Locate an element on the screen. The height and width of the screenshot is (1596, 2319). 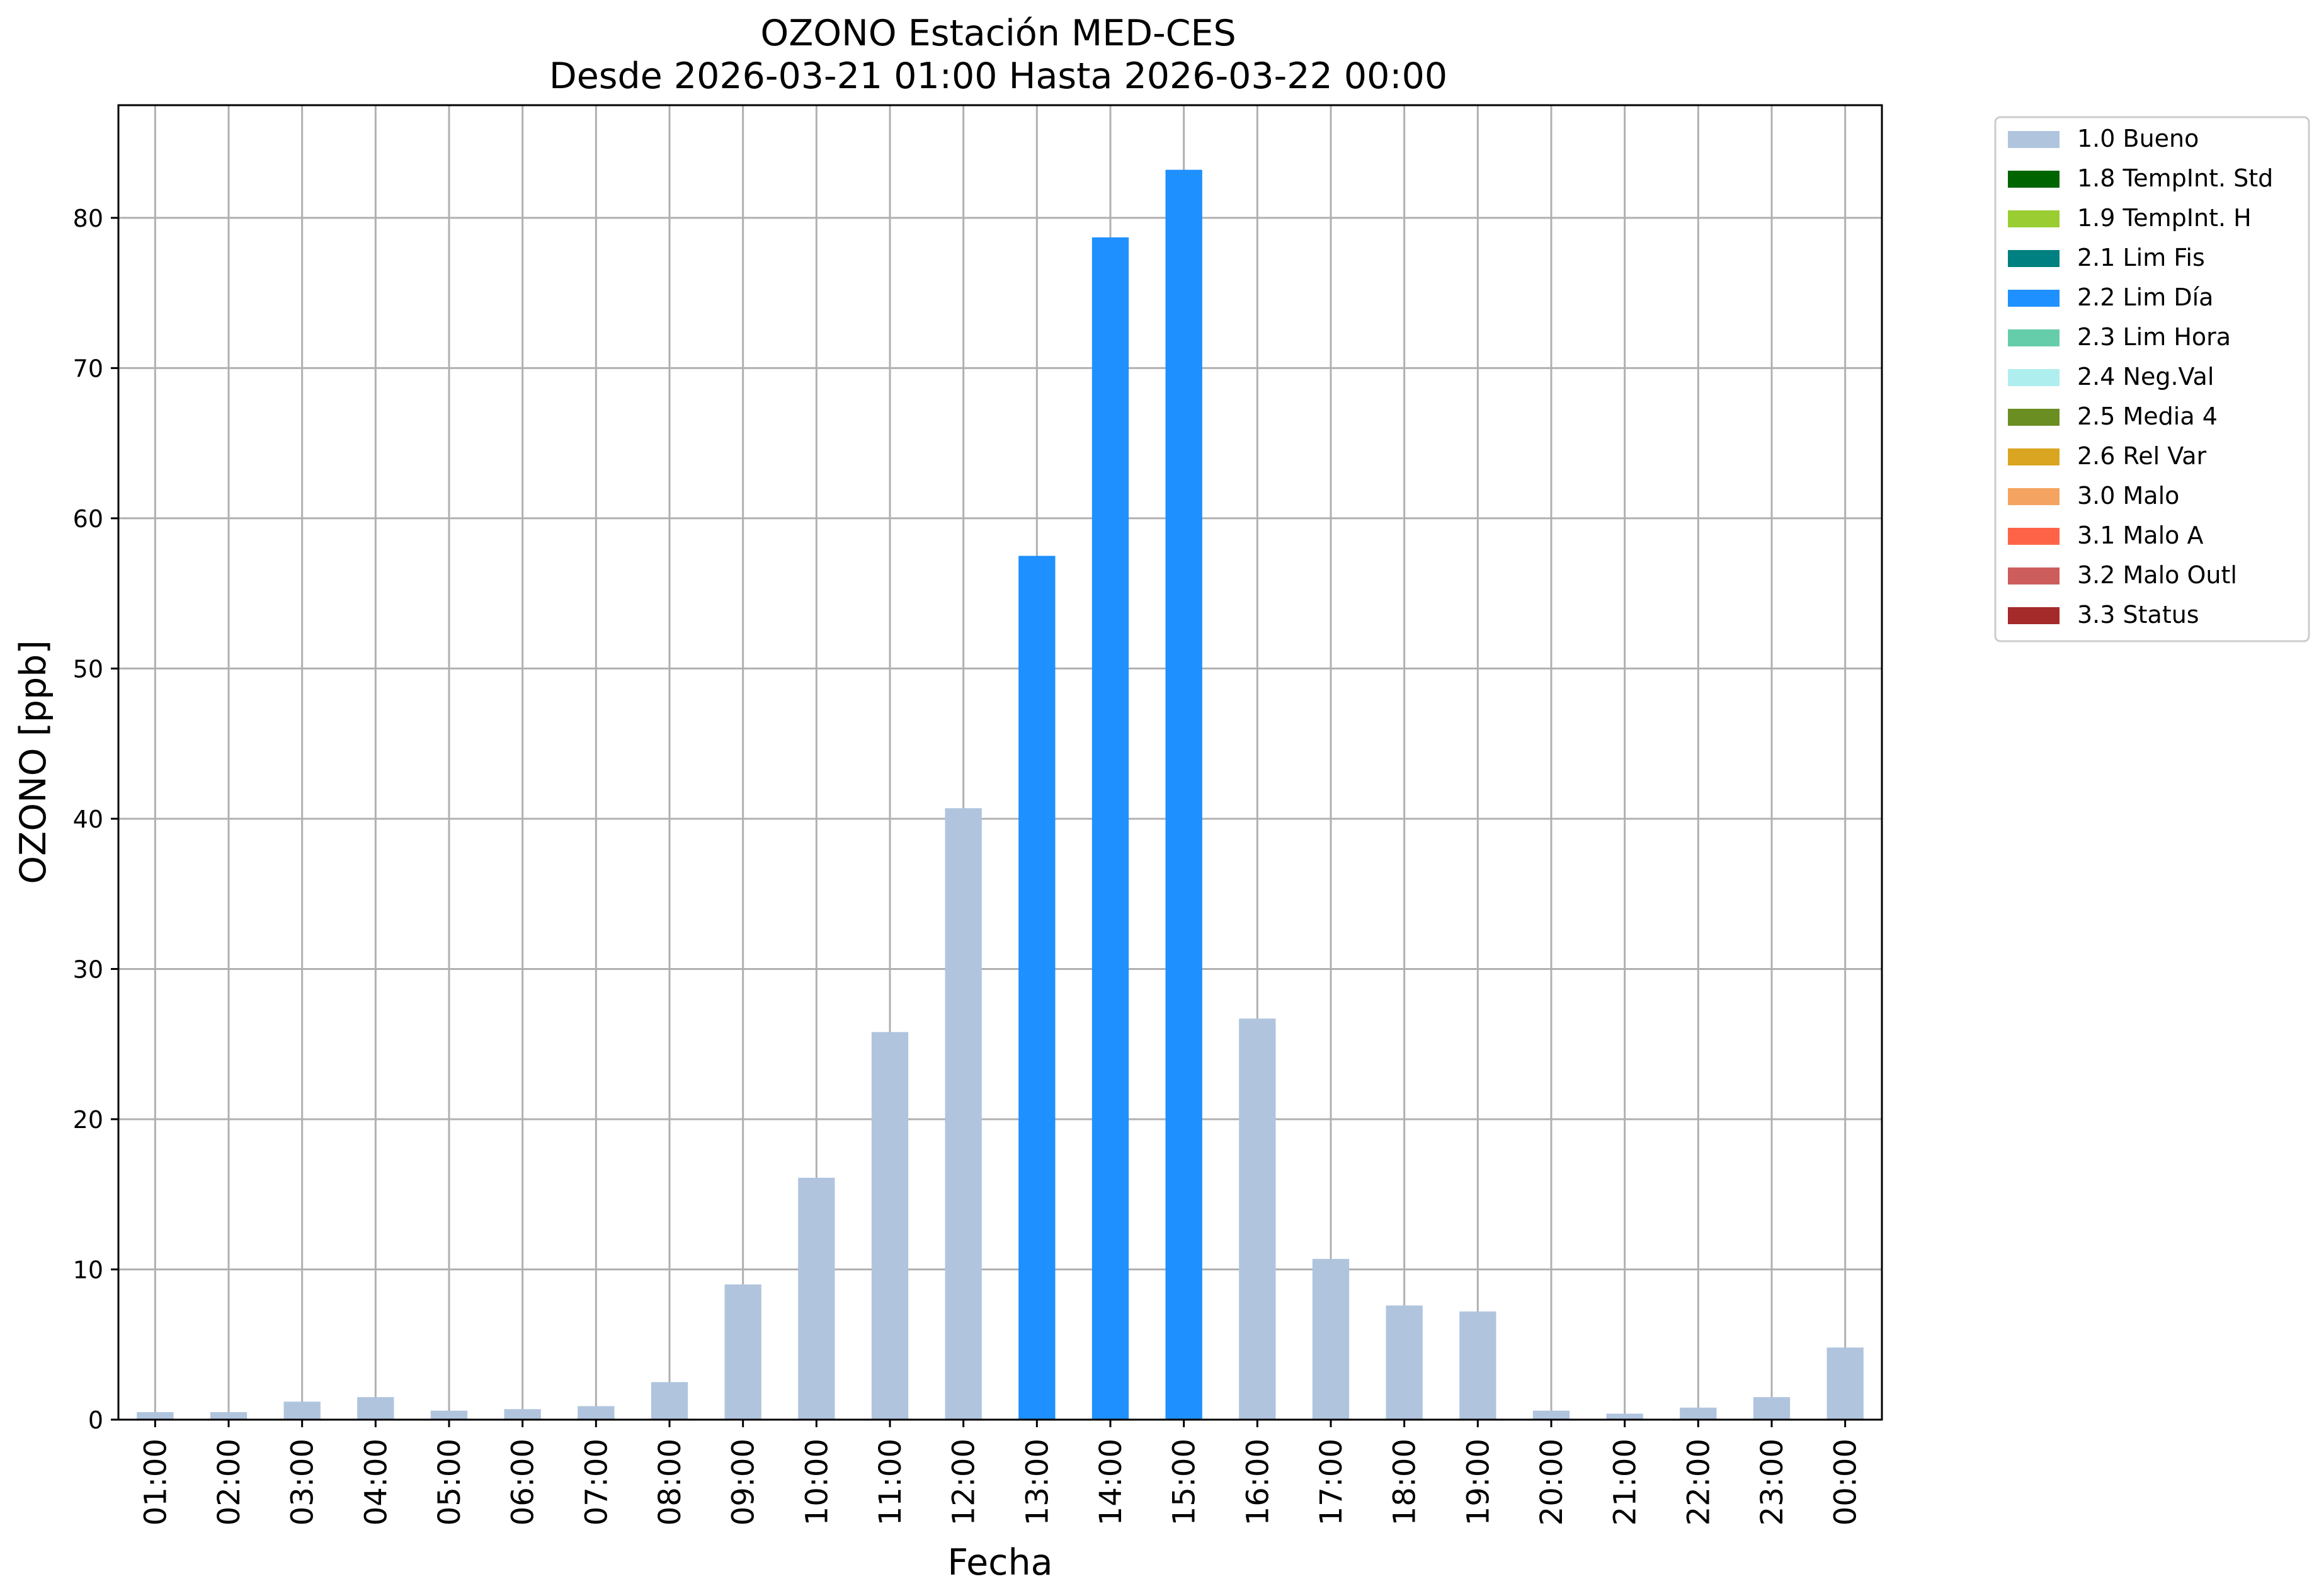
legend-label: 1.8 TempInt. Std is located at coordinates (2175, 178).